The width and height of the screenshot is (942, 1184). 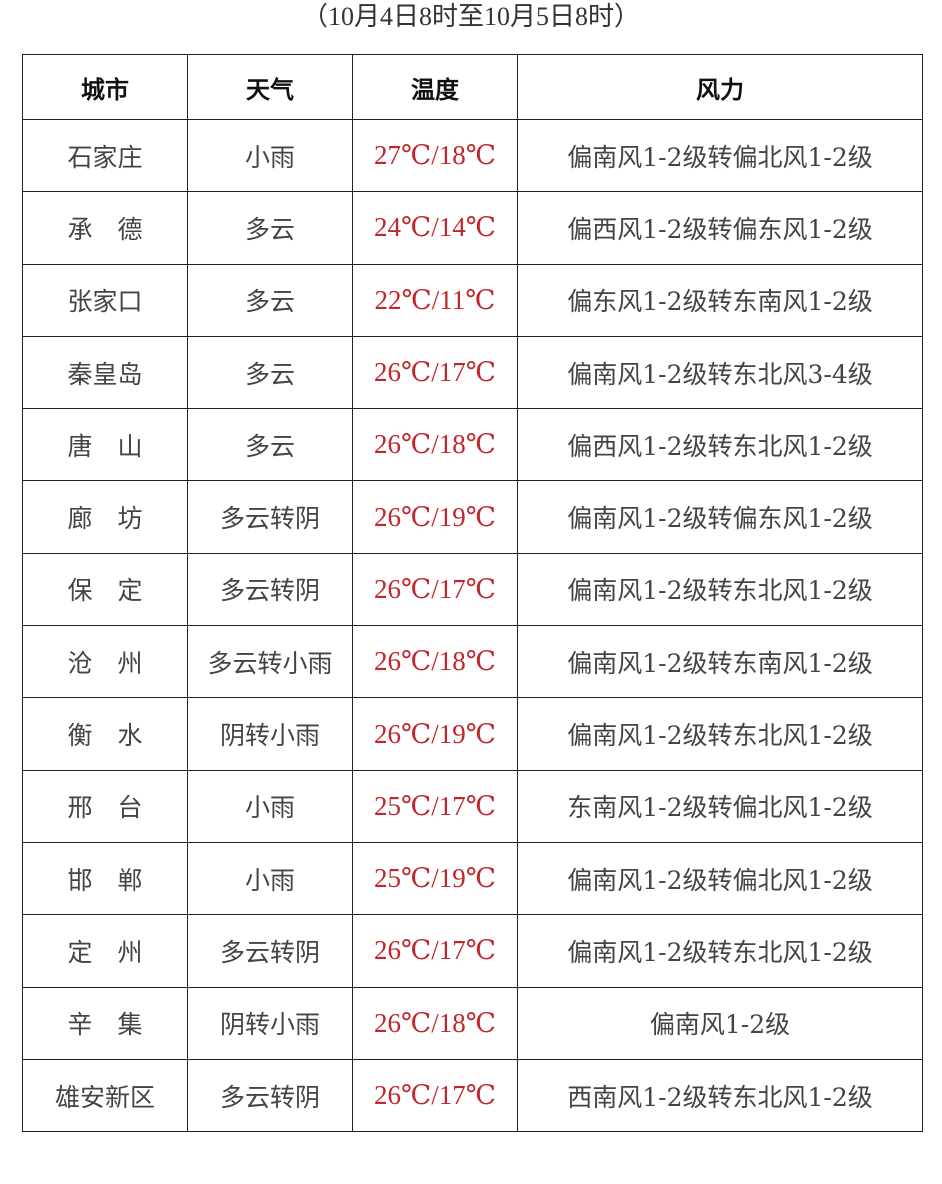 What do you see at coordinates (270, 87) in the screenshot?
I see `header-weather: 天气` at bounding box center [270, 87].